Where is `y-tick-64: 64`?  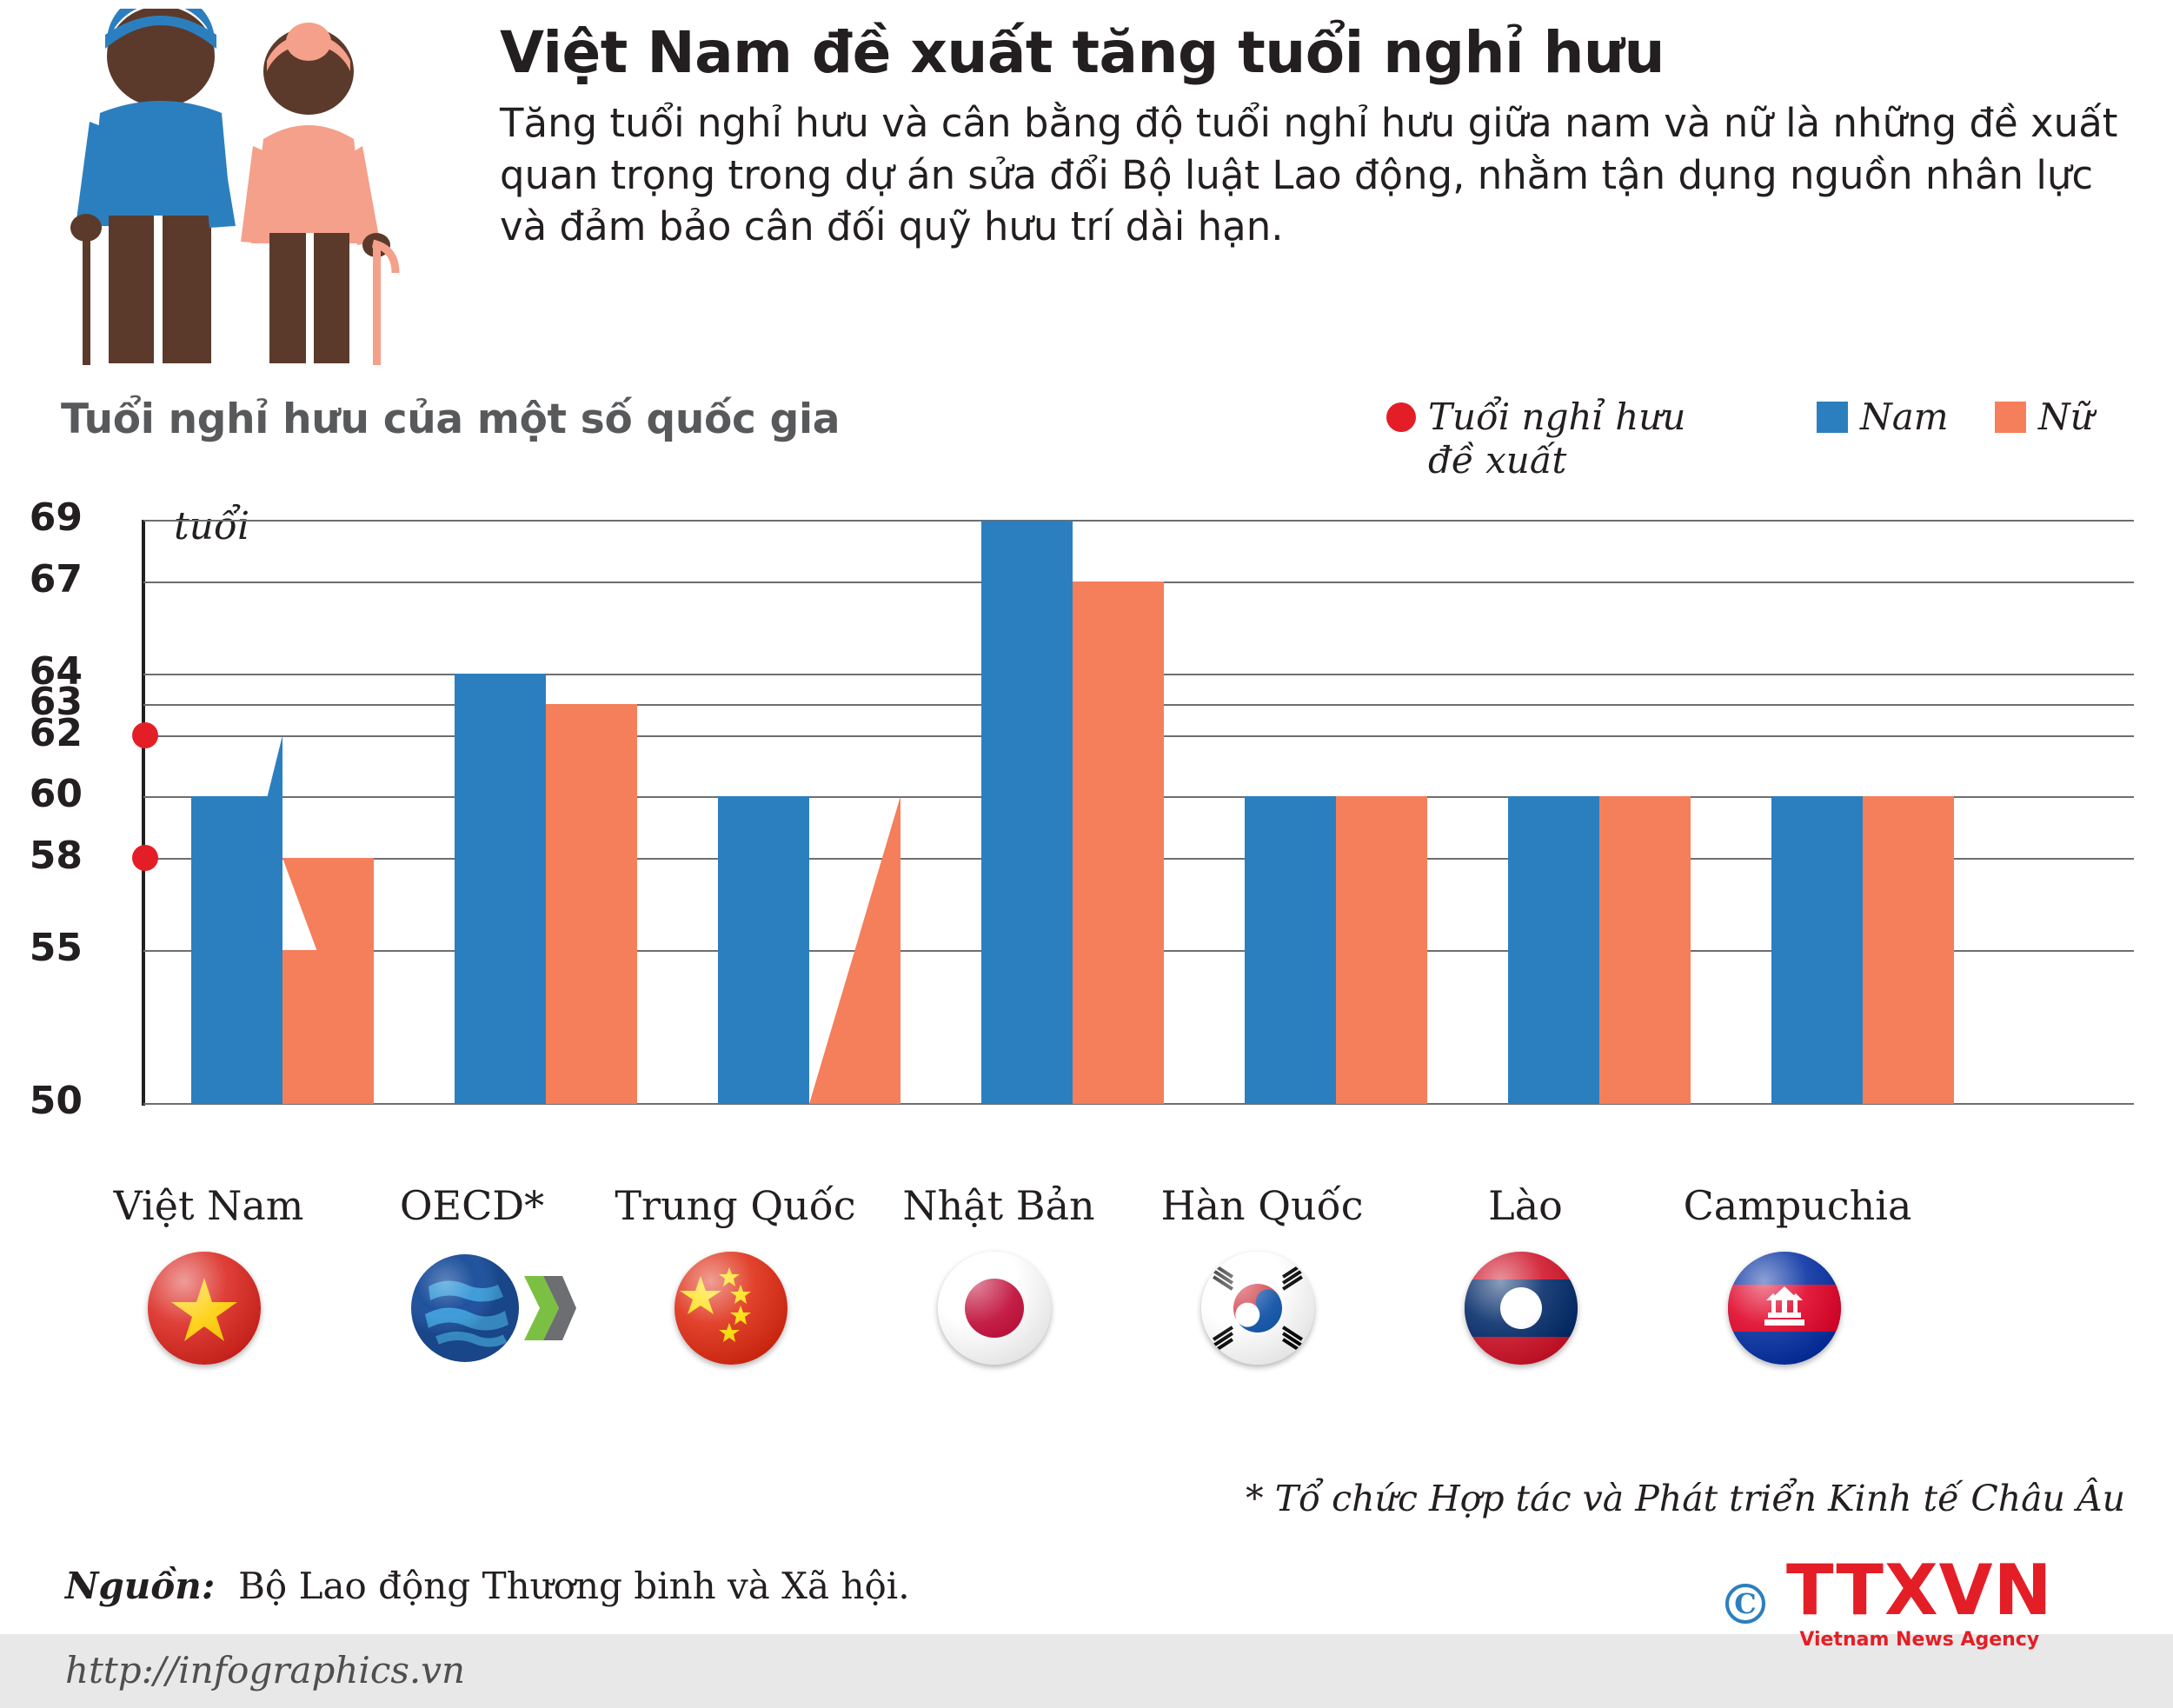
y-tick-64: 64 is located at coordinates (56, 671).